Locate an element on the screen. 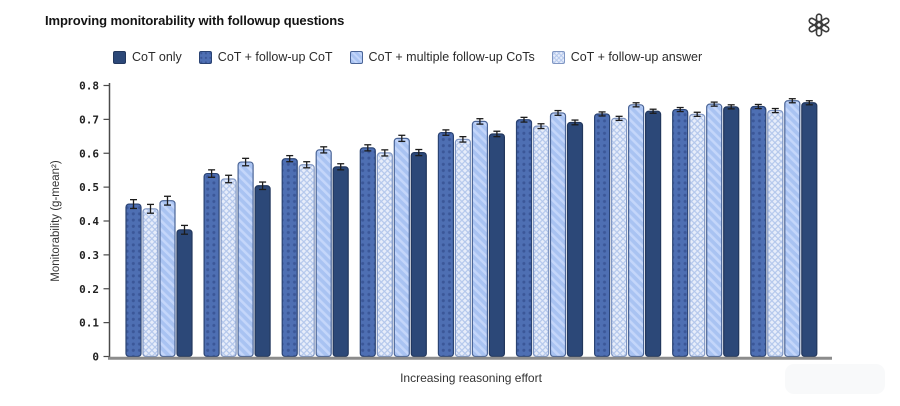 The width and height of the screenshot is (900, 406). openai-logo-svg is located at coordinates (819, 25).